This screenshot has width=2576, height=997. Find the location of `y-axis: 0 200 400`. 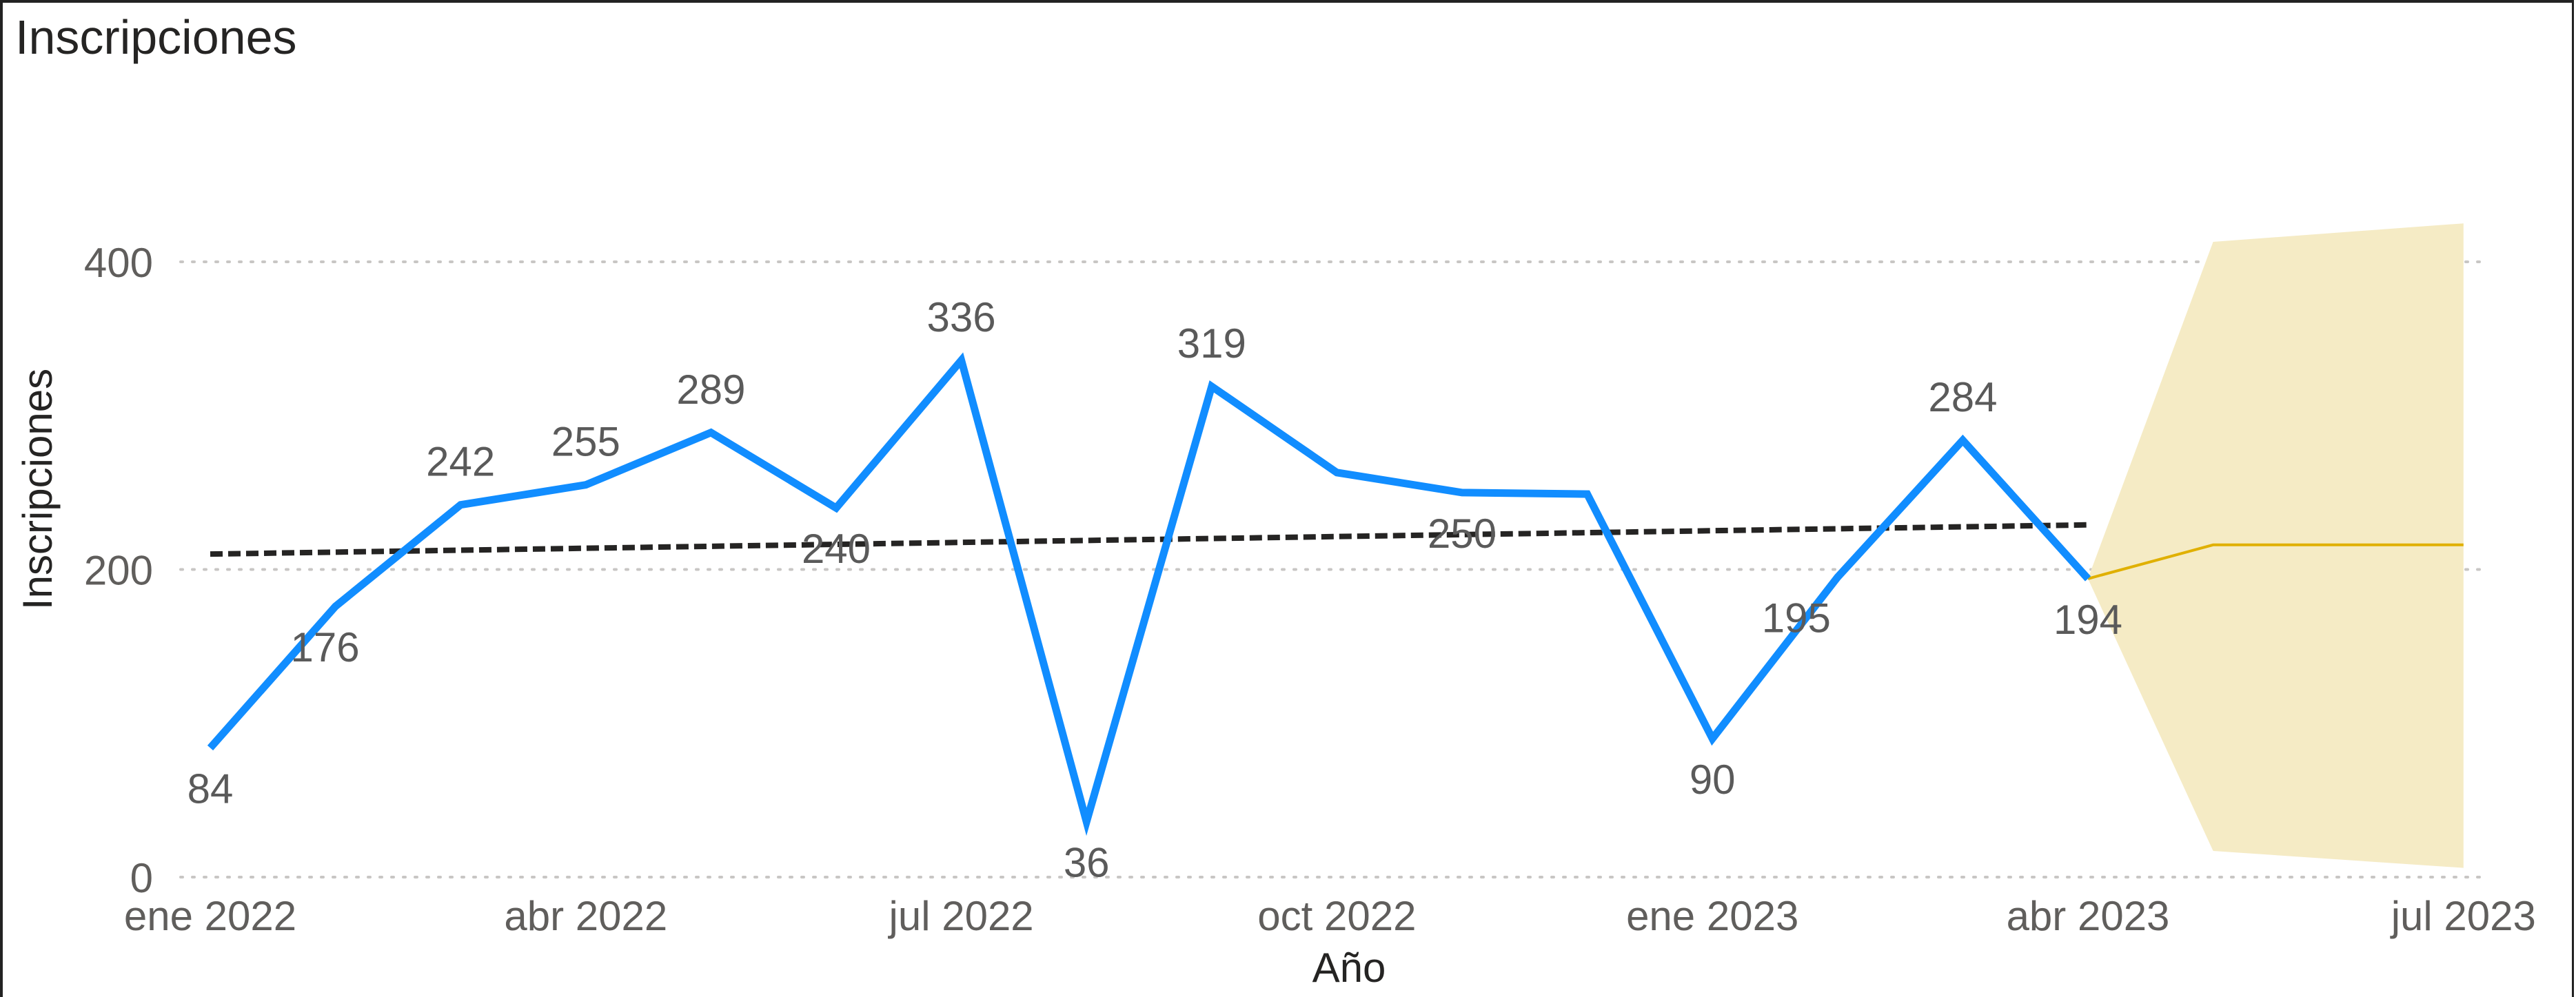

y-axis: 0 200 400 is located at coordinates (118, 570).